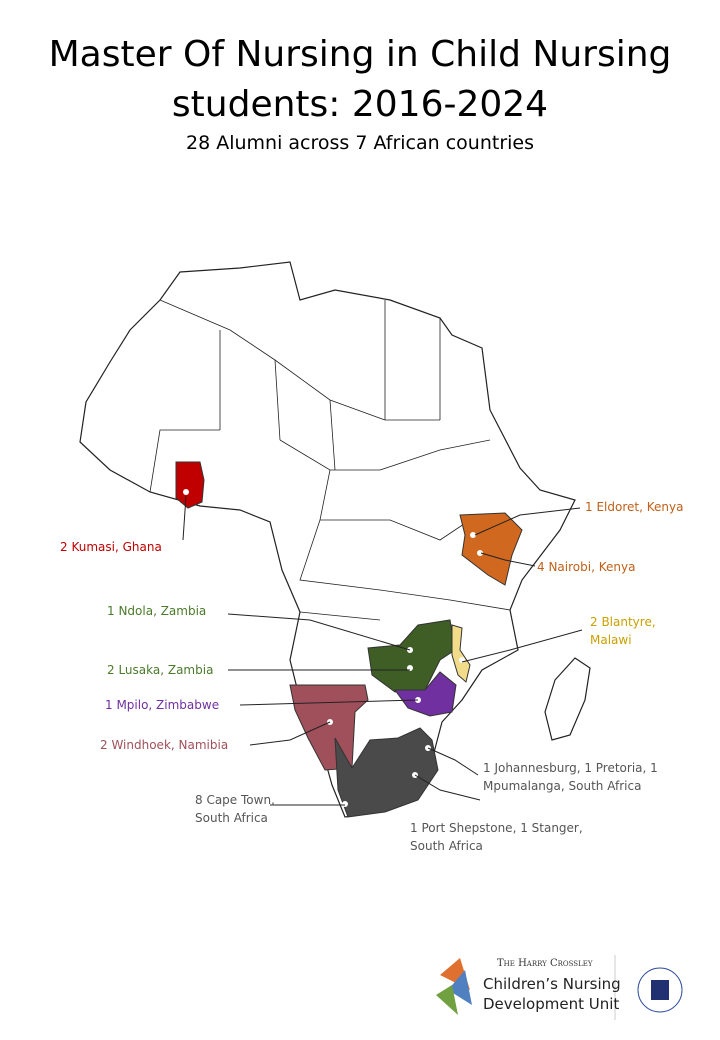 The image size is (720, 1040). What do you see at coordinates (111, 547) in the screenshot?
I see `map-label: 2 Kumasi, Ghana` at bounding box center [111, 547].